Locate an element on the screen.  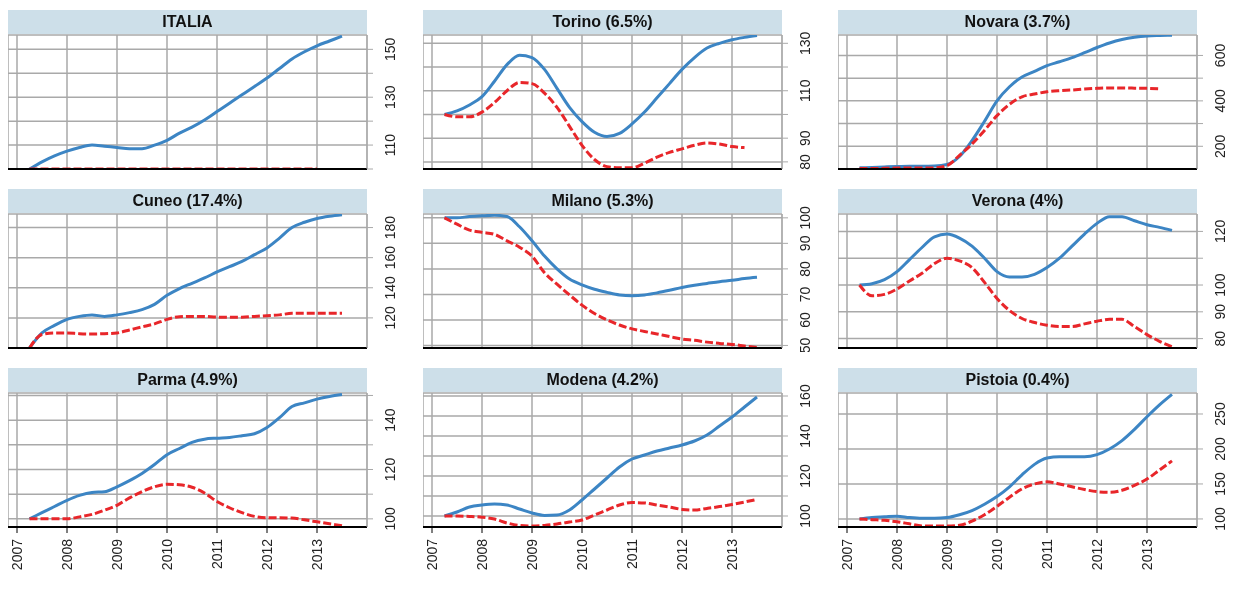
chart-title: Parma (4.9%) is located at coordinates (187, 380).